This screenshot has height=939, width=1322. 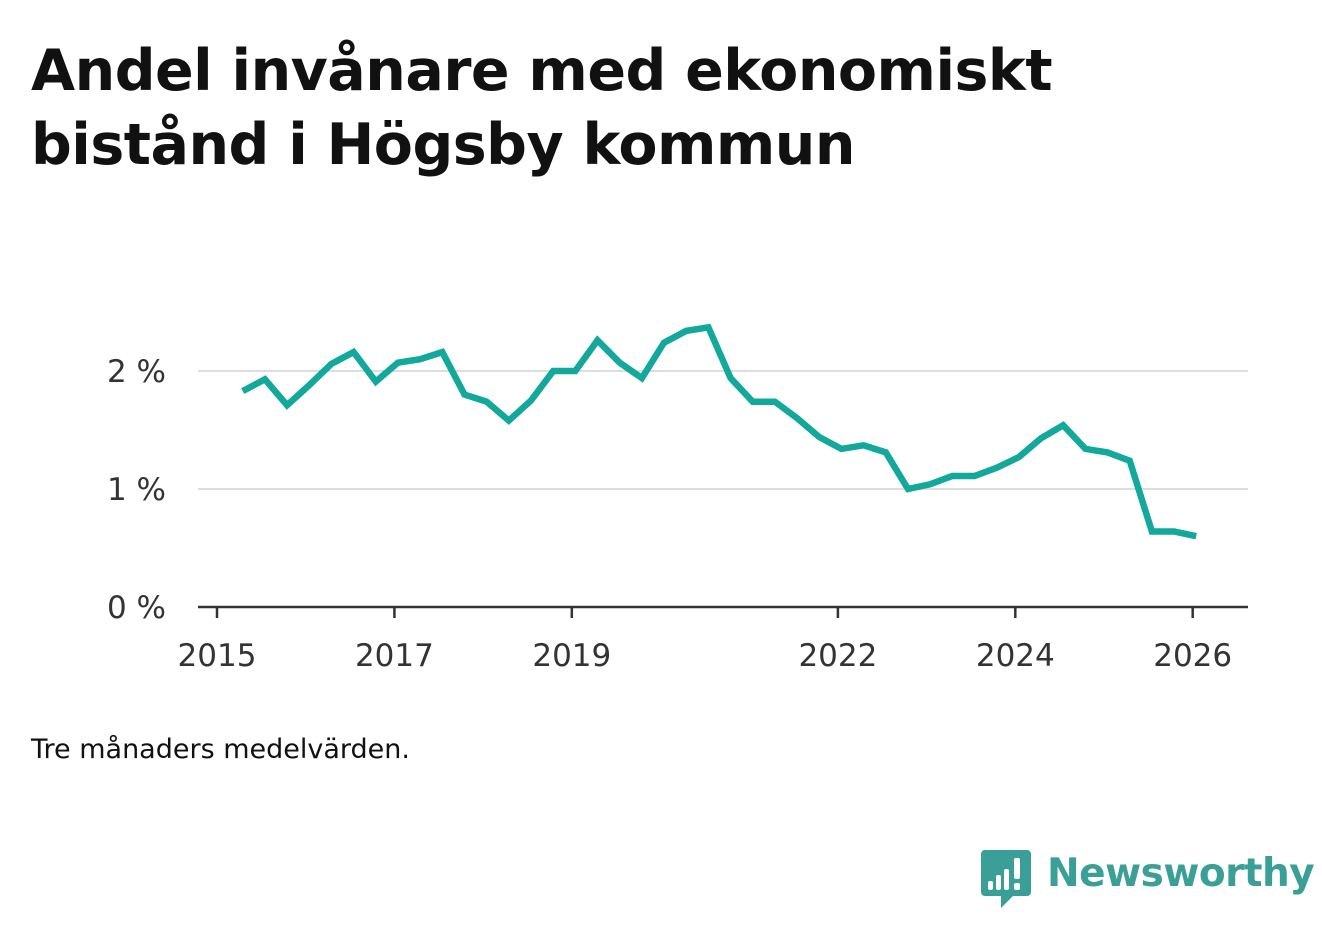 What do you see at coordinates (723, 430) in the screenshot?
I see `gridlines` at bounding box center [723, 430].